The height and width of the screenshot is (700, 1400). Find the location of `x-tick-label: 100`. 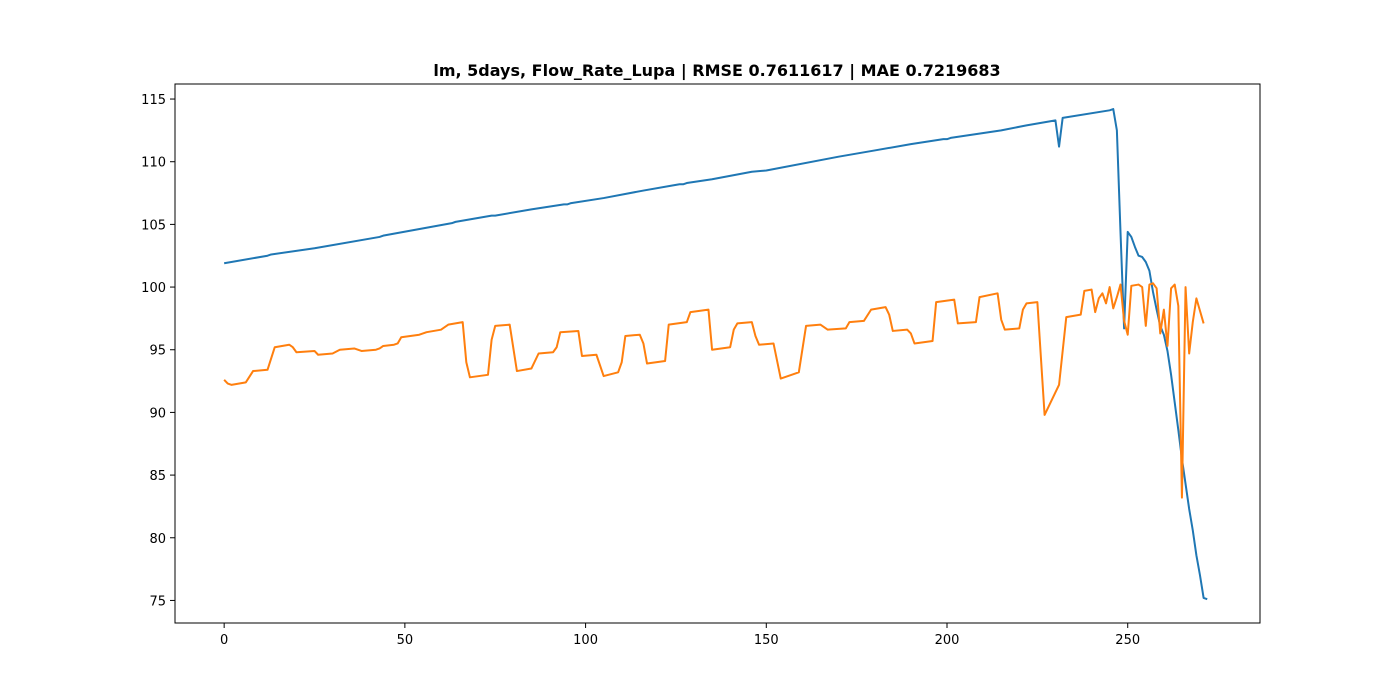

x-tick-label: 100 is located at coordinates (585, 640).